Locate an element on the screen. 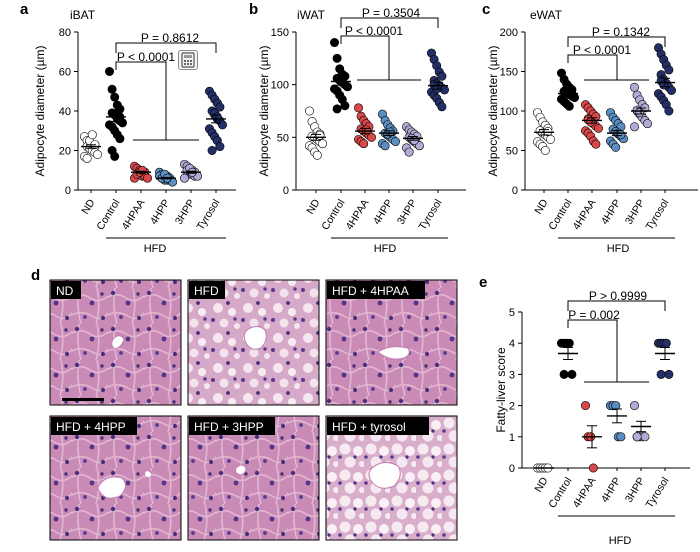 This screenshot has height=552, width=700. scale-bar is located at coordinates (83, 399).